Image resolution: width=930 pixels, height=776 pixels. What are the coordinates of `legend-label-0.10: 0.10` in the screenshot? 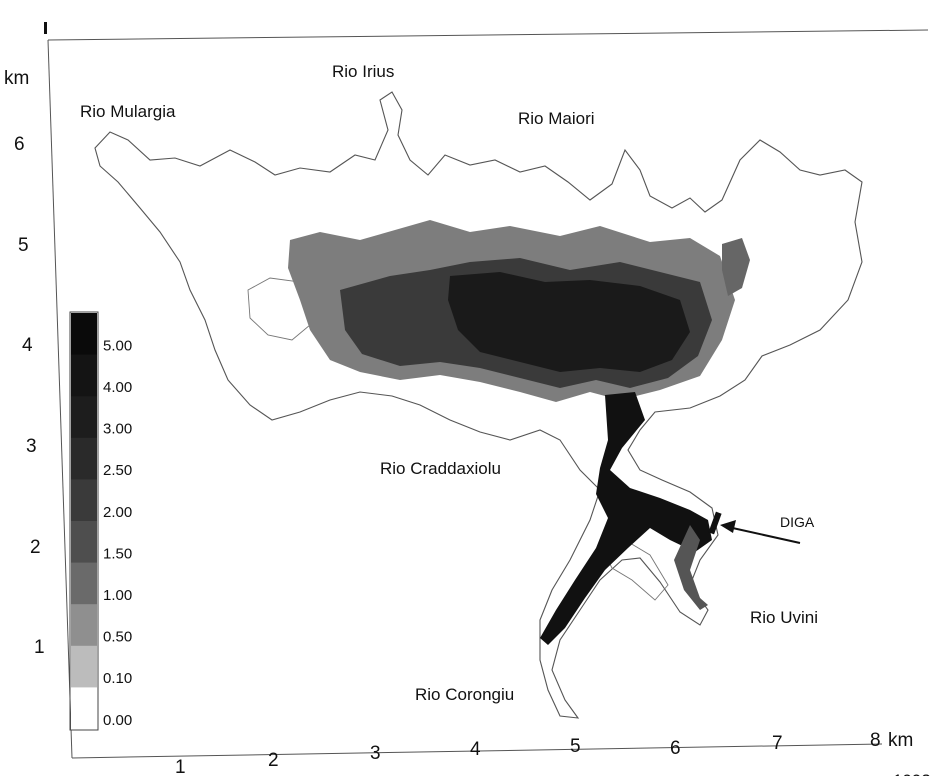 It's located at (117, 678).